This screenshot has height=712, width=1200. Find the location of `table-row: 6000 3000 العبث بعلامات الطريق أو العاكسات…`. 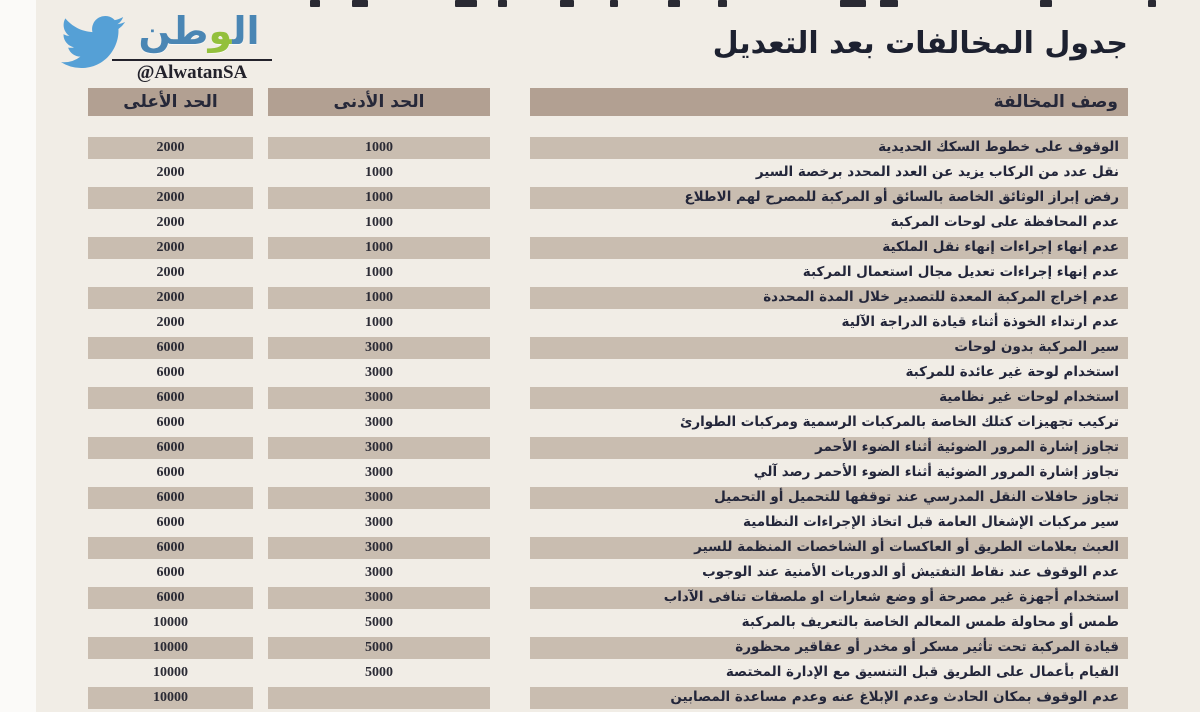

table-row: 6000 3000 العبث بعلامات الطريق أو العاكسات… is located at coordinates (608, 549).